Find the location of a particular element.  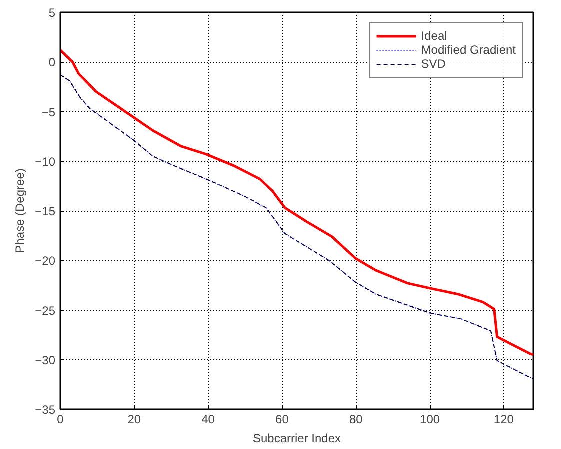

y-tick-label: −30 is located at coordinates (45, 360).